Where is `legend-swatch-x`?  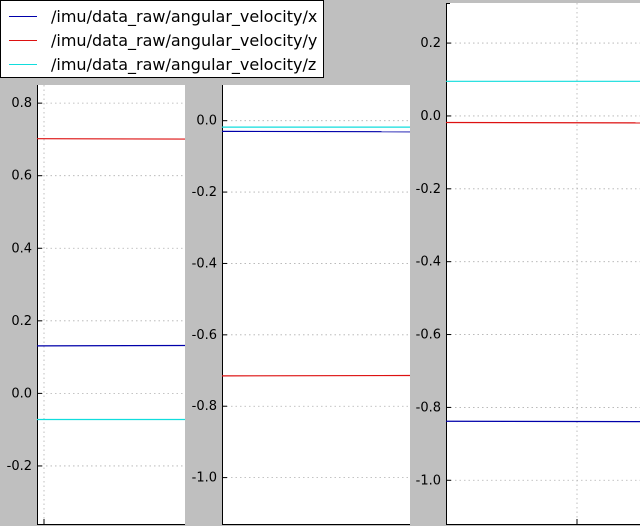 legend-swatch-x is located at coordinates (23, 16).